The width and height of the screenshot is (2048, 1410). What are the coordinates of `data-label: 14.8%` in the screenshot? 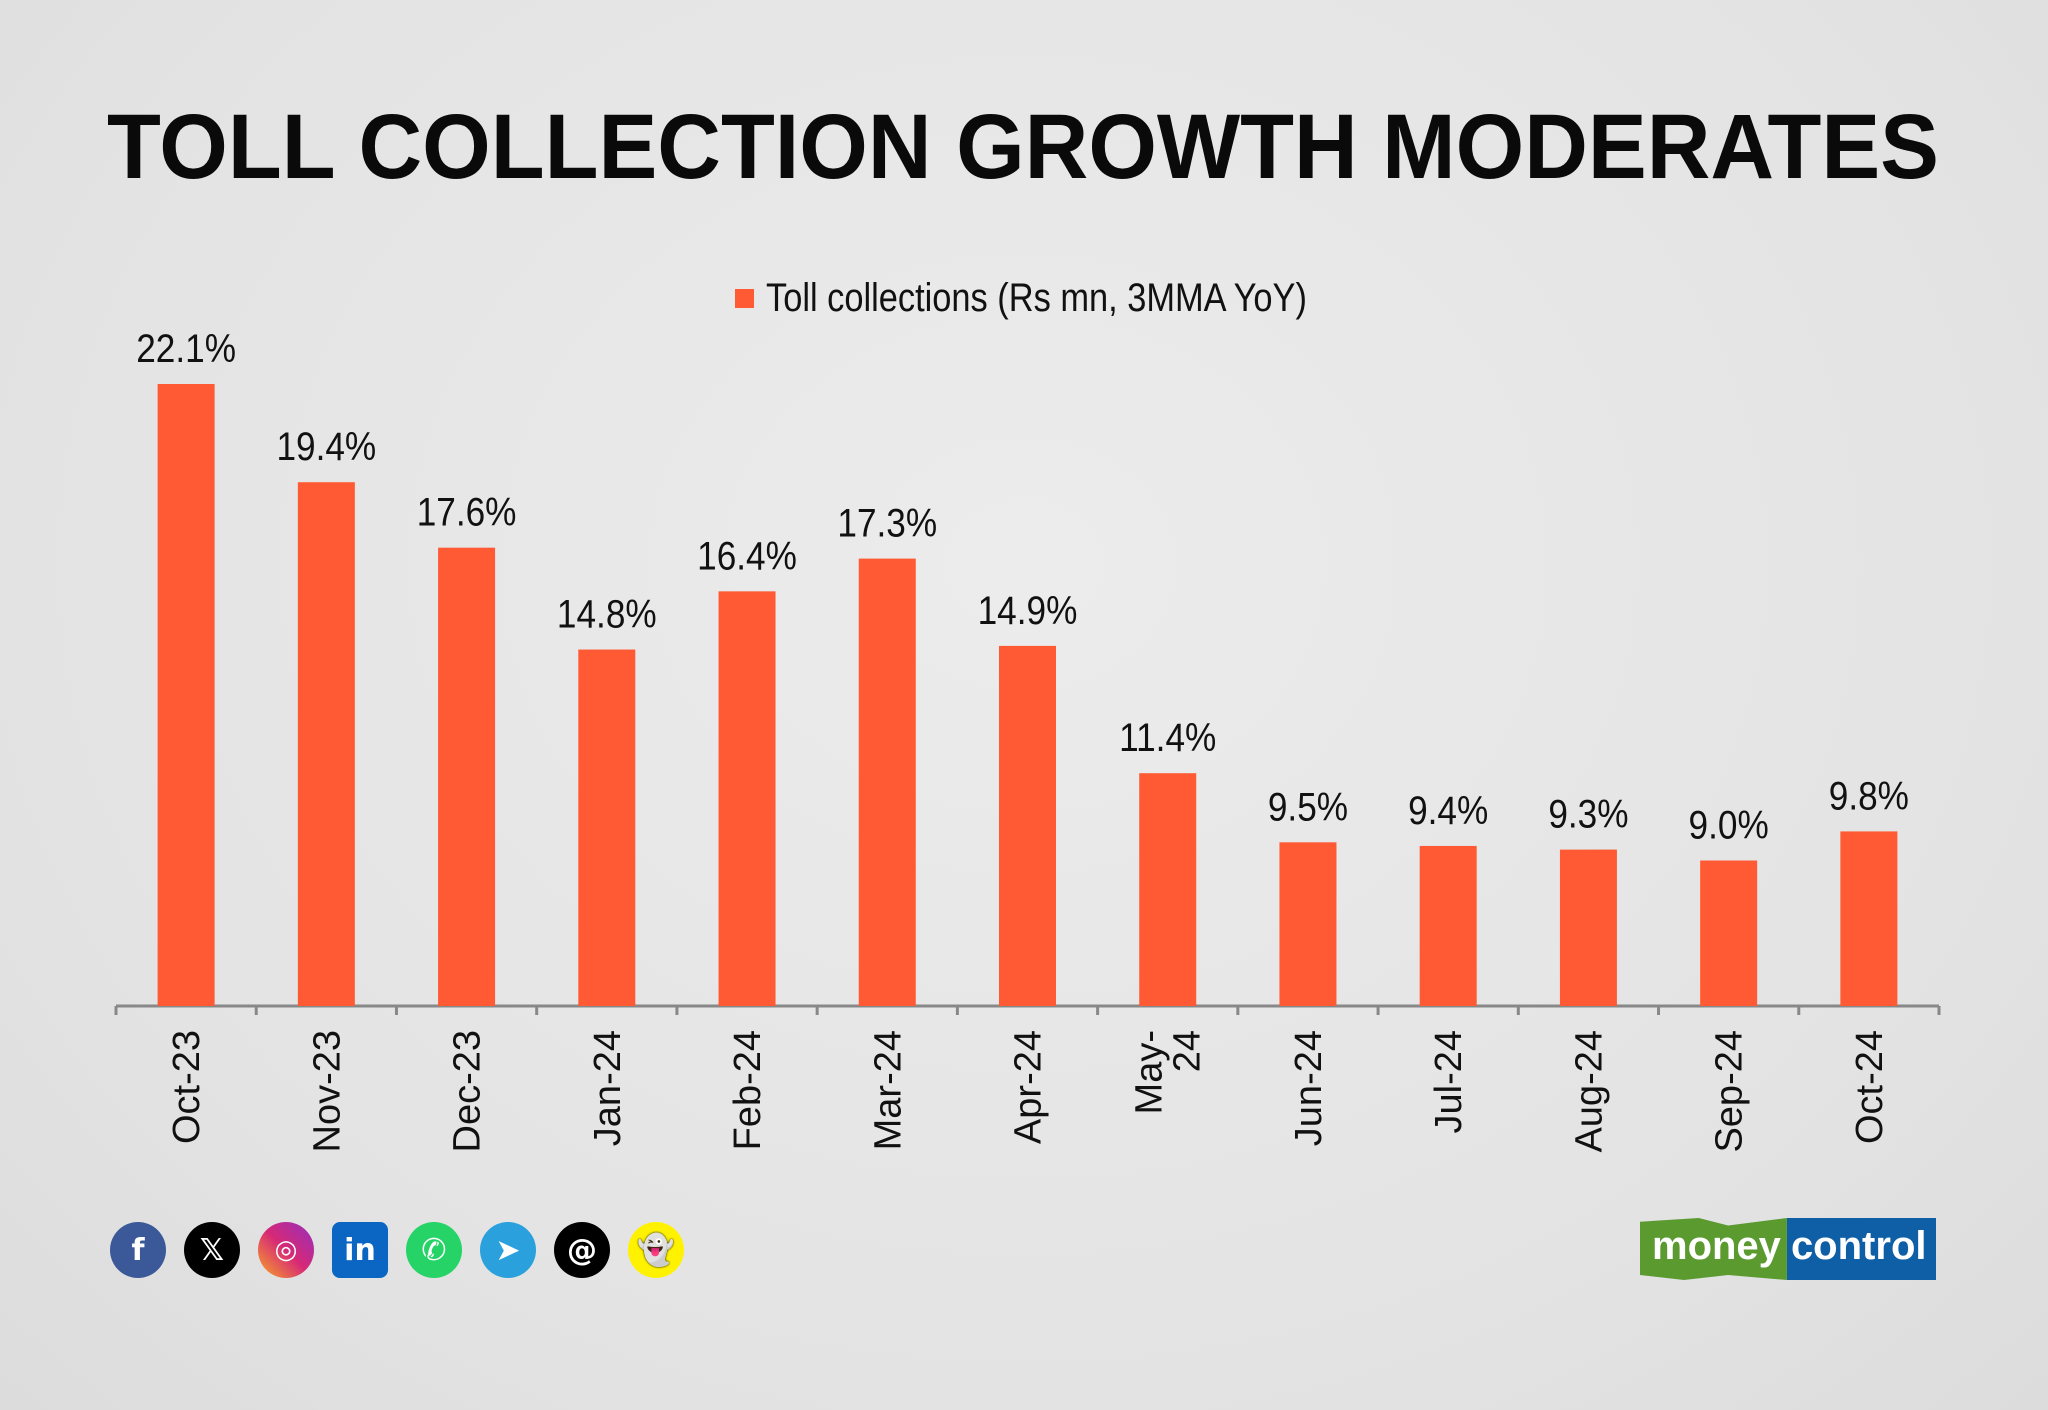 It's located at (607, 613).